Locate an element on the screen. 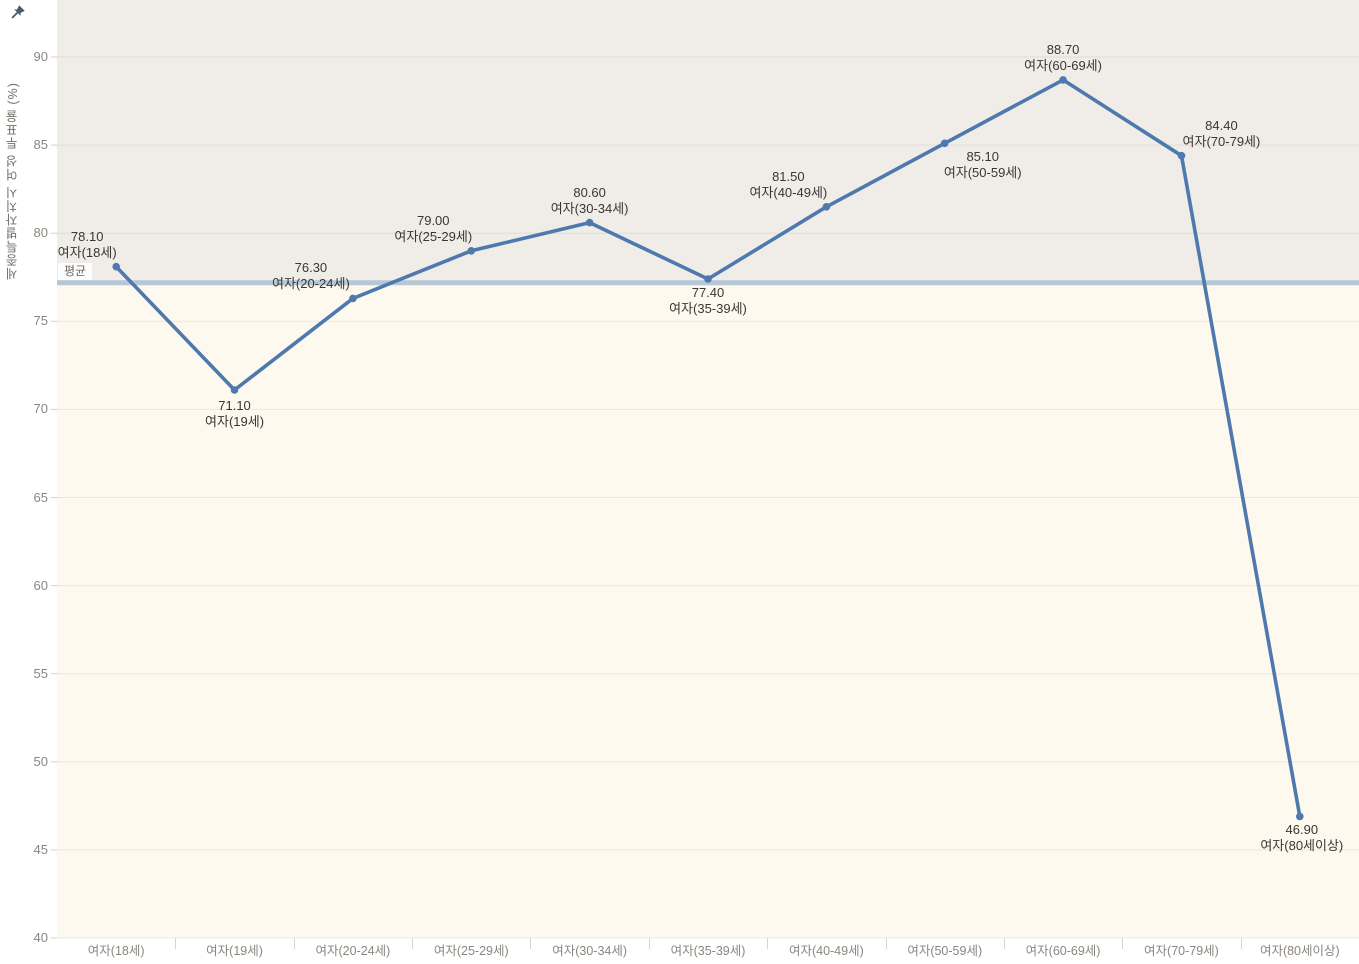 The width and height of the screenshot is (1359, 964). x-tick-label-7: 여자(50-59세) is located at coordinates (945, 951).